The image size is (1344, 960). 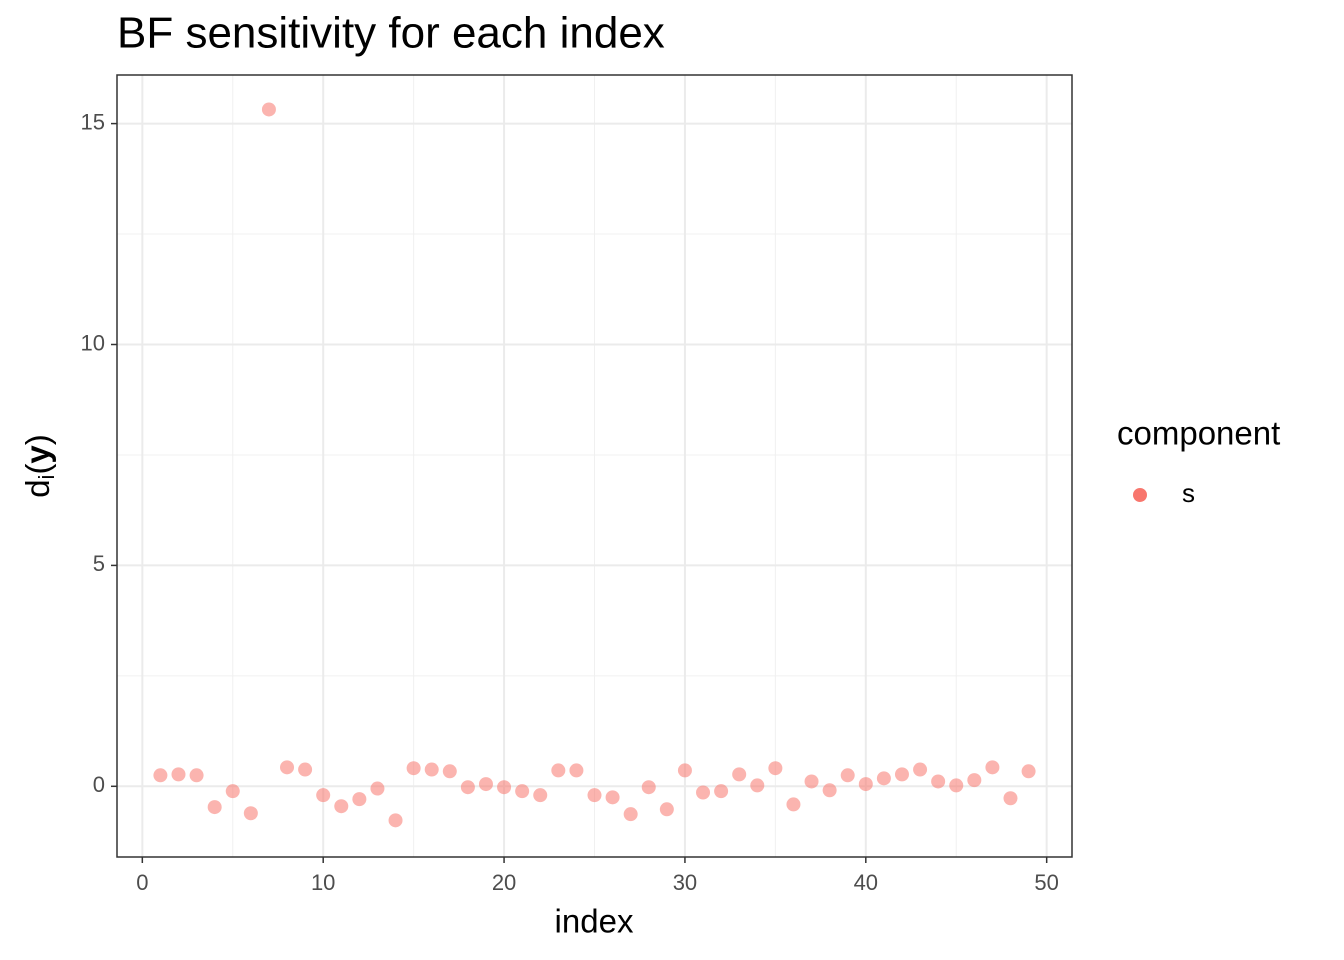 What do you see at coordinates (504, 882) in the screenshot?
I see `x-tick-label: 20` at bounding box center [504, 882].